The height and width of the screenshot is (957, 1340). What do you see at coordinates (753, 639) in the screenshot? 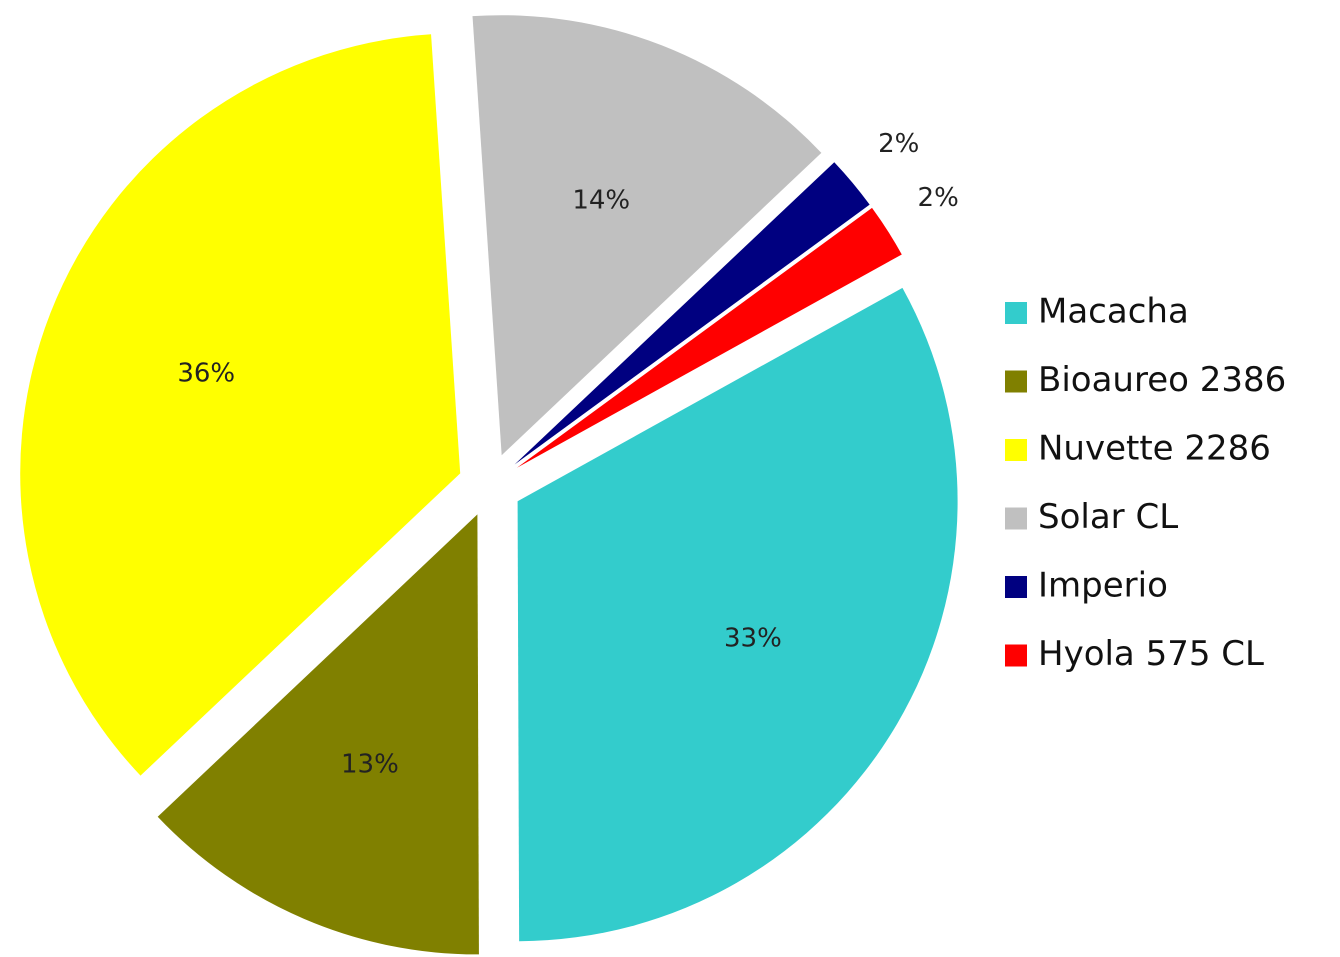
I see `slice-label: 33%` at bounding box center [753, 639].